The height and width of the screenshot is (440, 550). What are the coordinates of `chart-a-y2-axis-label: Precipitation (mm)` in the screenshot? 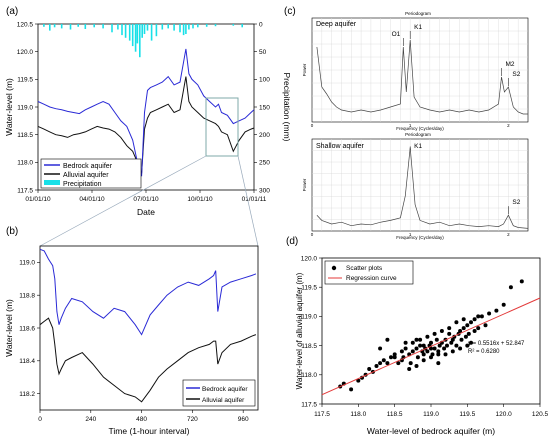 It's located at (287, 107).